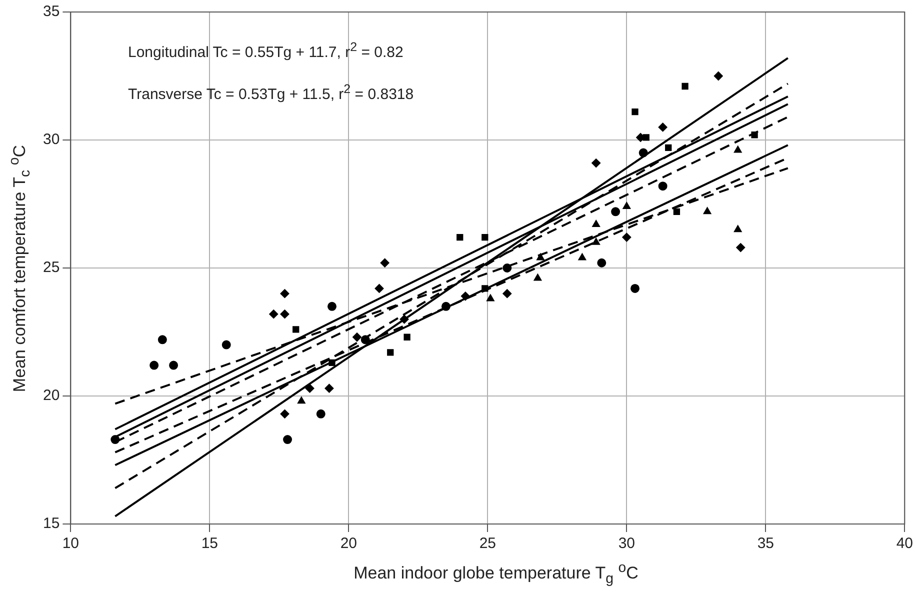 The height and width of the screenshot is (594, 916). I want to click on x-tick-label: 40, so click(904, 543).